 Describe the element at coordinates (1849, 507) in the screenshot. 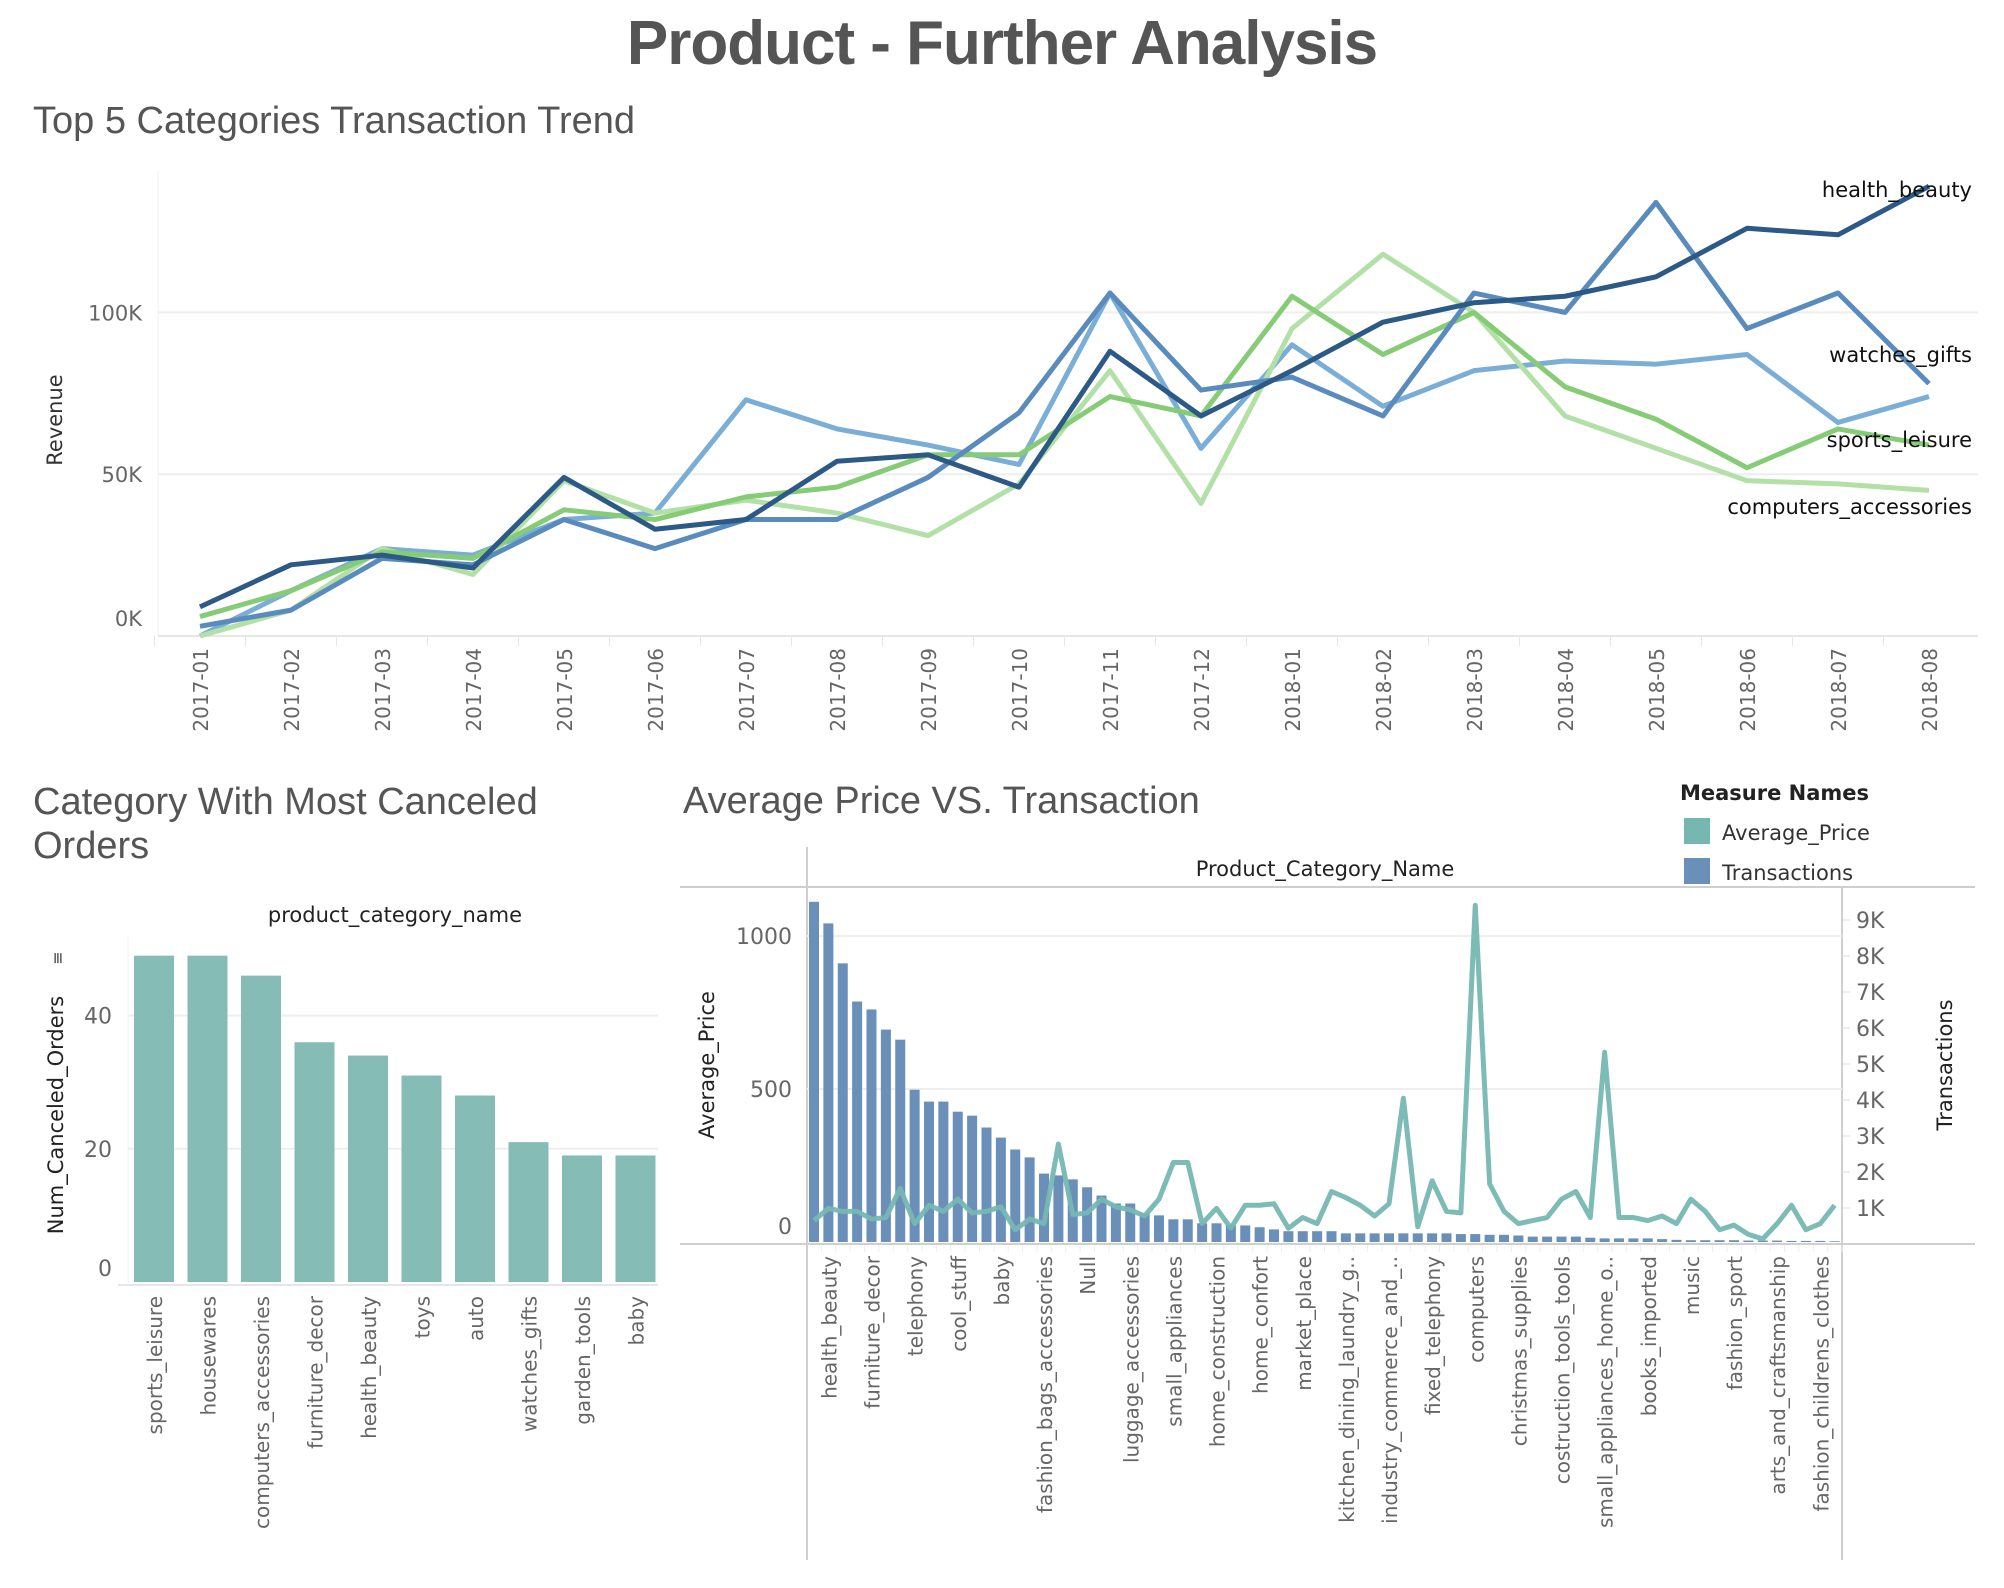

I see `series-label-computers_accessories: computers_accessories` at that location.